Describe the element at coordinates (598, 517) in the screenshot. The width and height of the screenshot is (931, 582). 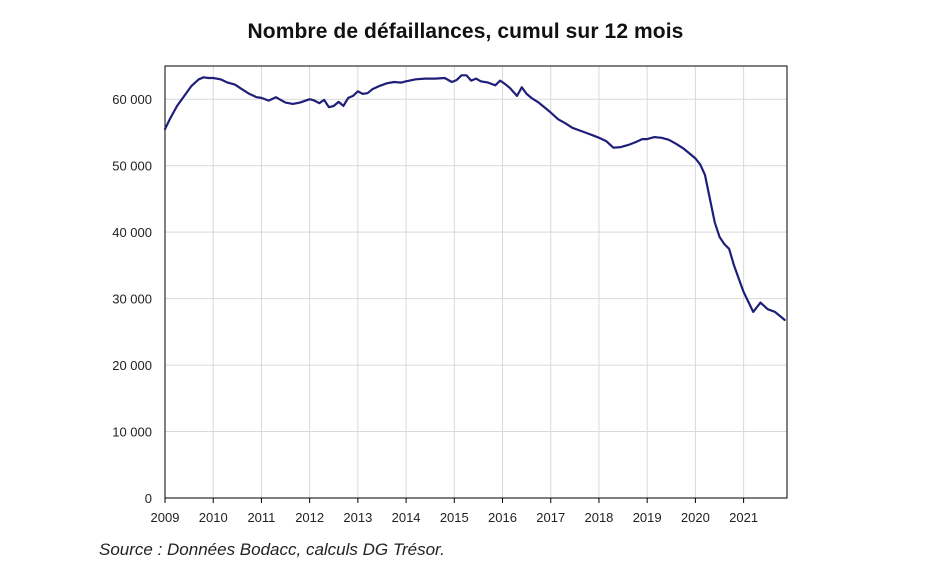
I see `x-tick-label: 2018` at that location.